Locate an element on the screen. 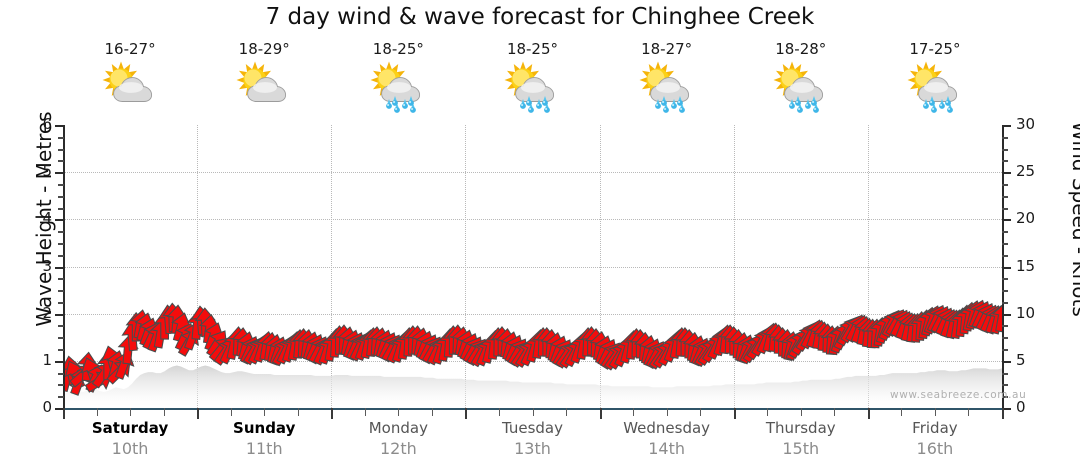  day-name: Monday is located at coordinates (398, 428).